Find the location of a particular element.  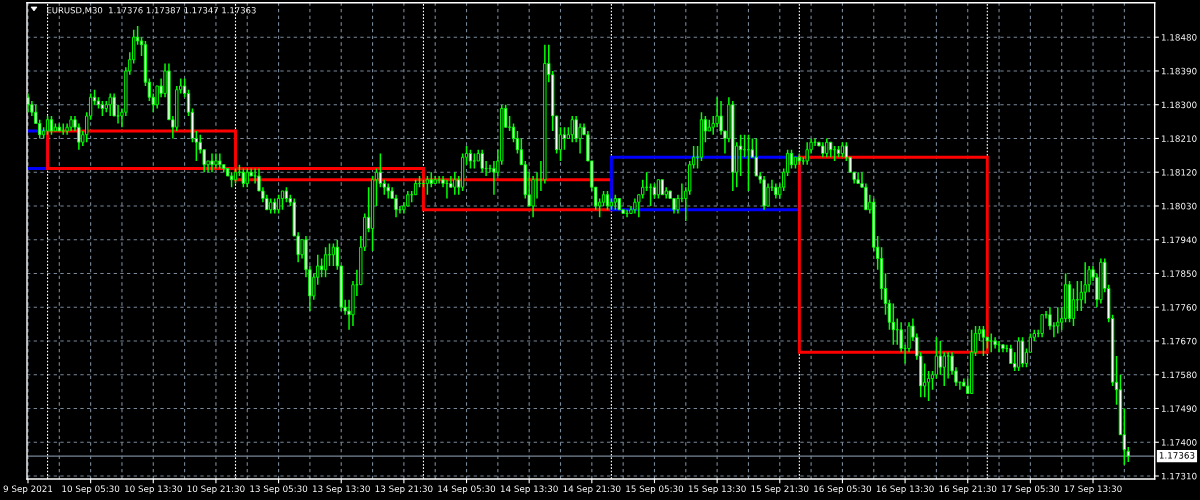

x-tick-label: 13 Sep 21:30 is located at coordinates (404, 489).